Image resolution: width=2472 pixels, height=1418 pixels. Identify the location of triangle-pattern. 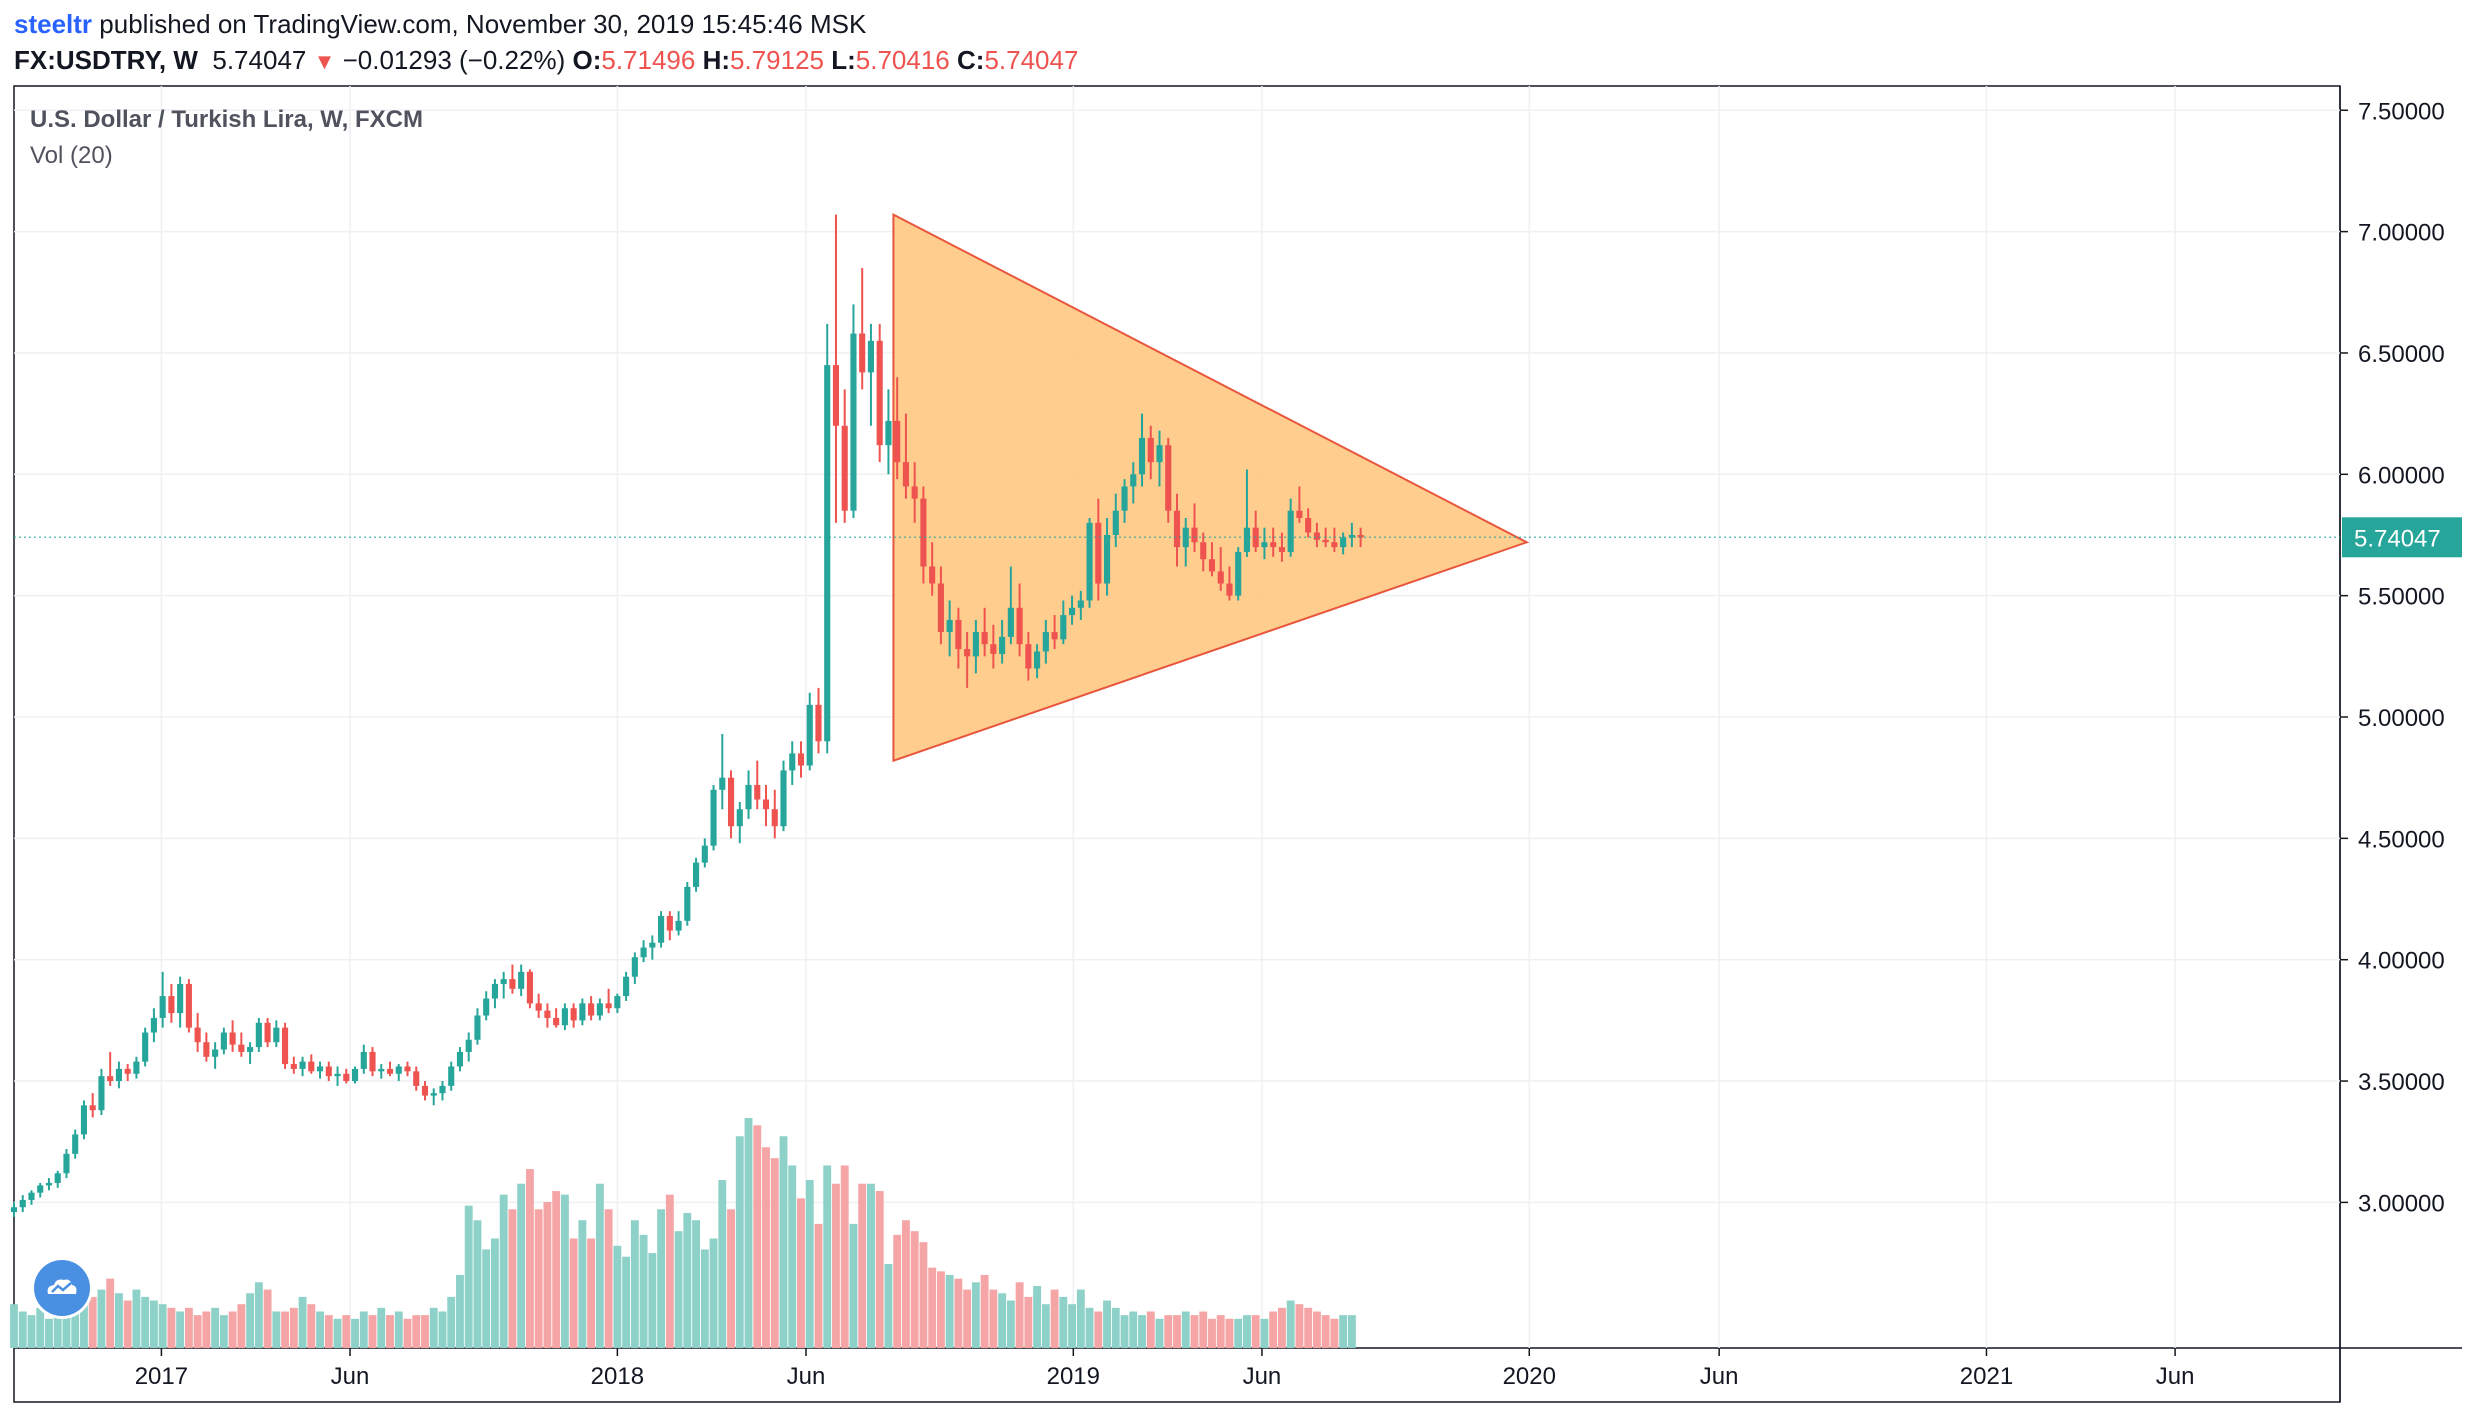
(1211, 487).